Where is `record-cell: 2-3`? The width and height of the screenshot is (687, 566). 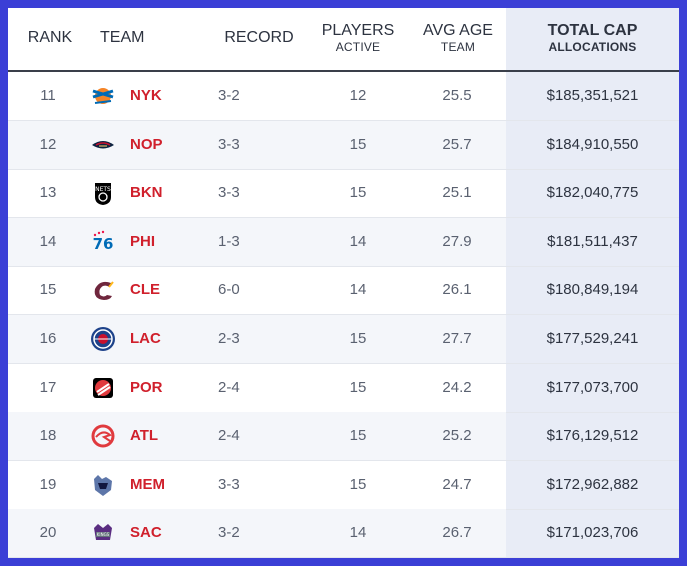 record-cell: 2-3 is located at coordinates (229, 338).